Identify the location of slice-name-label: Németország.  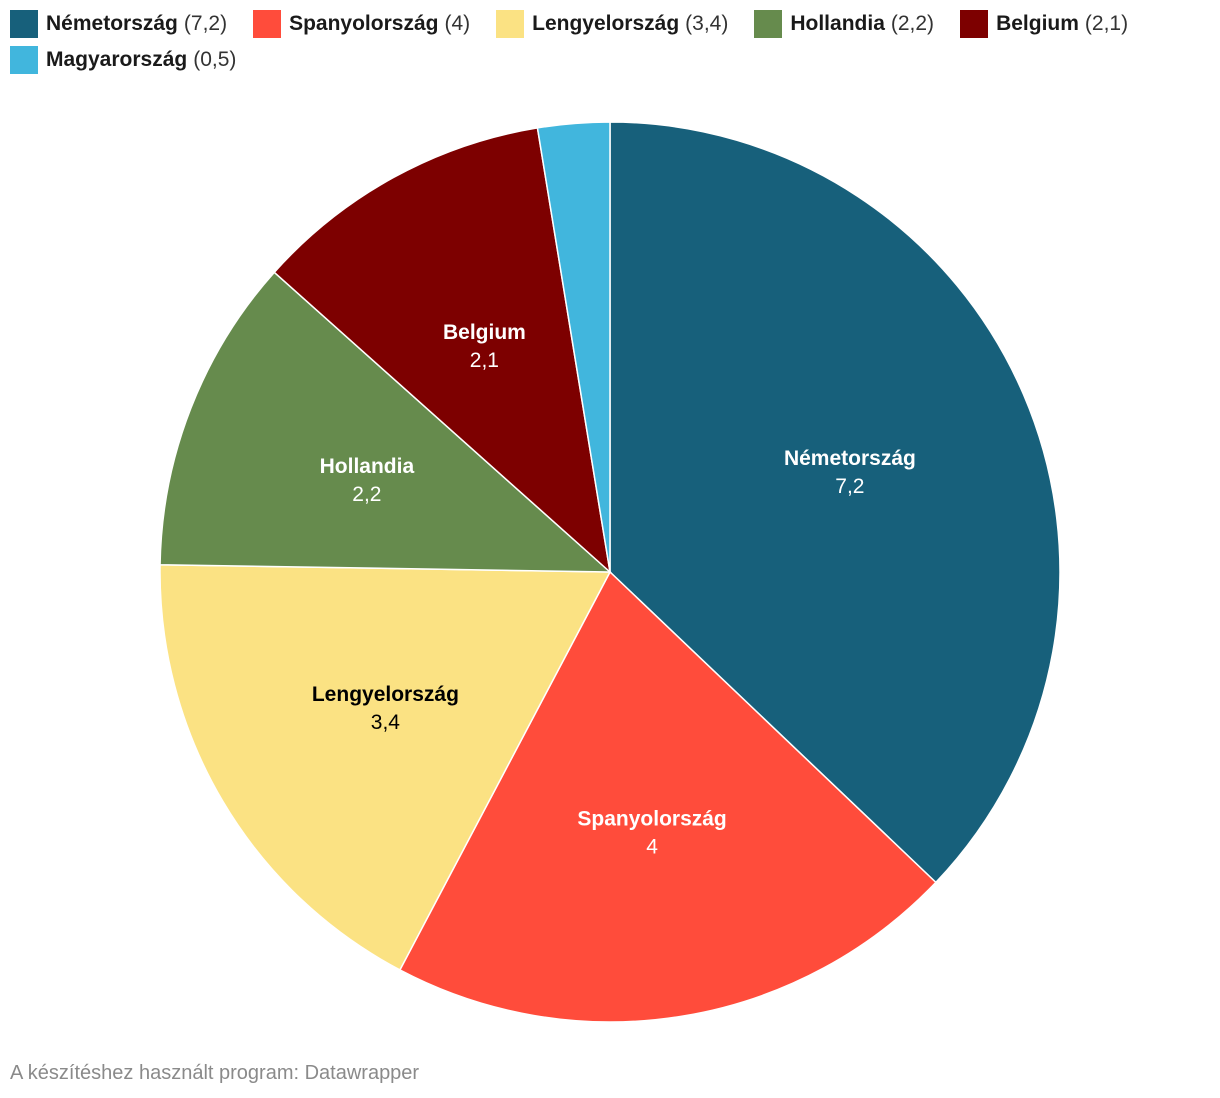
(850, 458).